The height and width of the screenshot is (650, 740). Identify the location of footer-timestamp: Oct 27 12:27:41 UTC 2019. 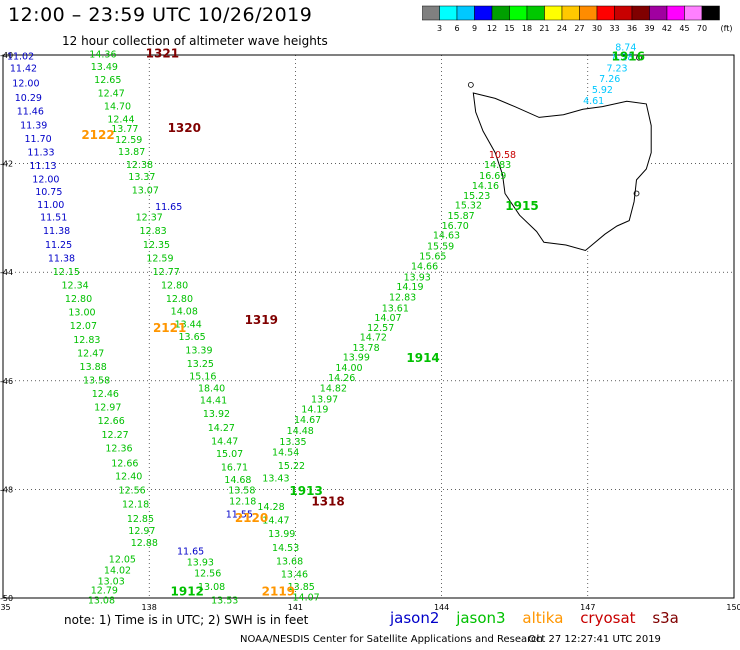
(594, 639).